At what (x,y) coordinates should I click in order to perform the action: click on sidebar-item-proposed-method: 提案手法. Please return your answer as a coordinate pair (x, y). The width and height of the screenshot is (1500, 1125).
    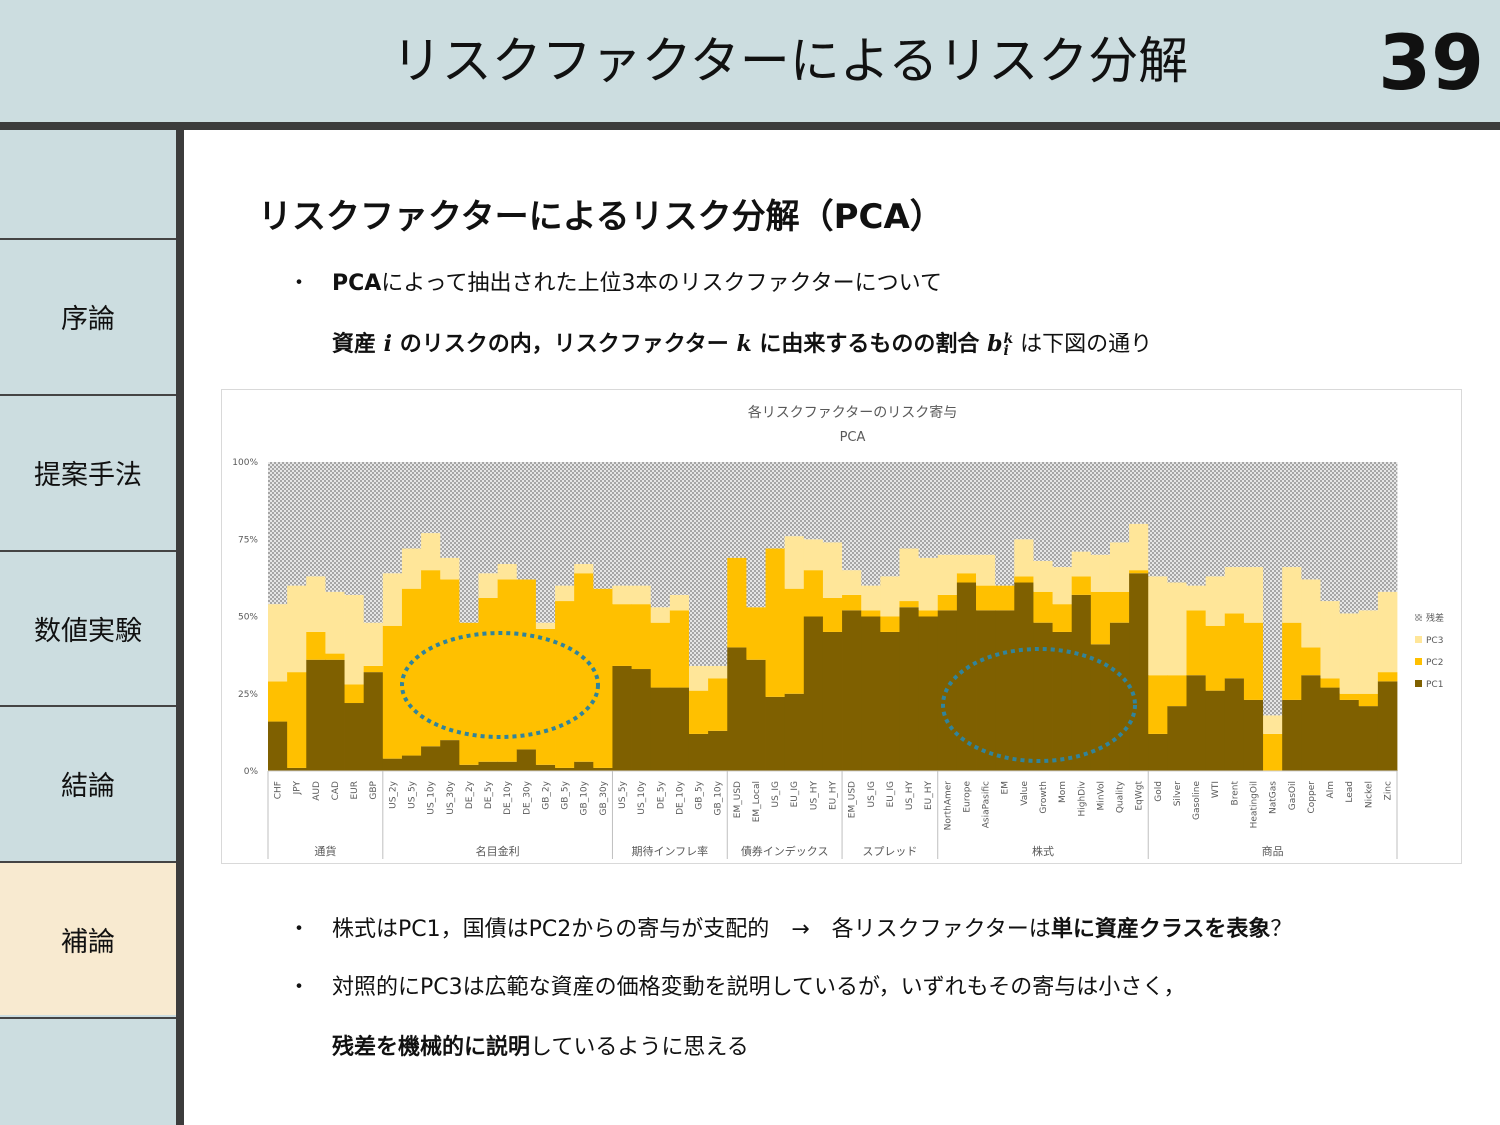
    Looking at the image, I should click on (88, 471).